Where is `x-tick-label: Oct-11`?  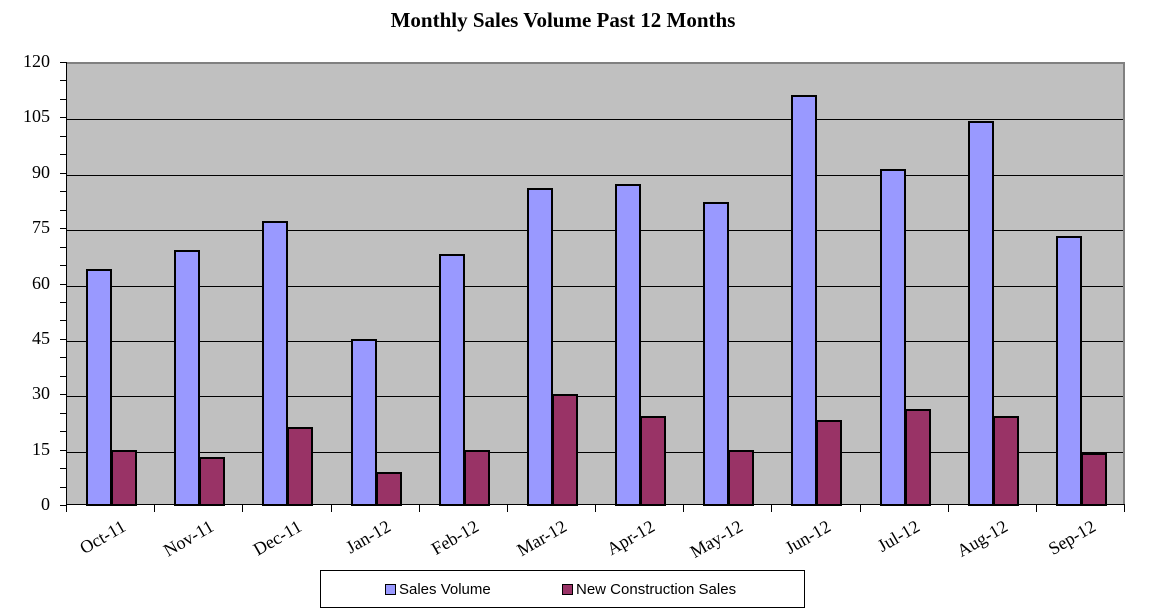
x-tick-label: Oct-11 is located at coordinates (103, 537).